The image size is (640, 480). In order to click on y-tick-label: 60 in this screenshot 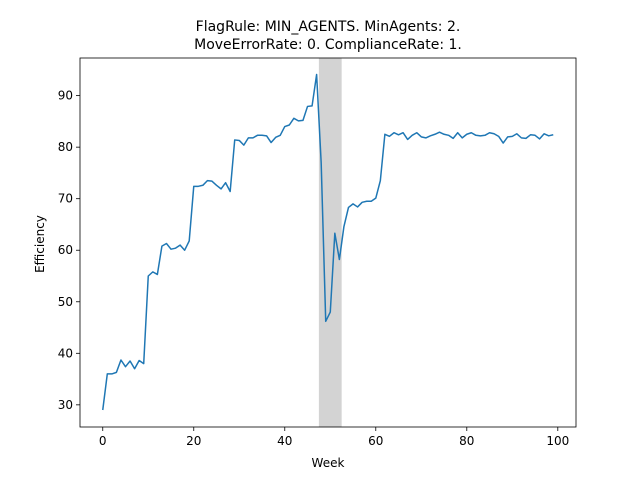, I will do `click(65, 250)`.